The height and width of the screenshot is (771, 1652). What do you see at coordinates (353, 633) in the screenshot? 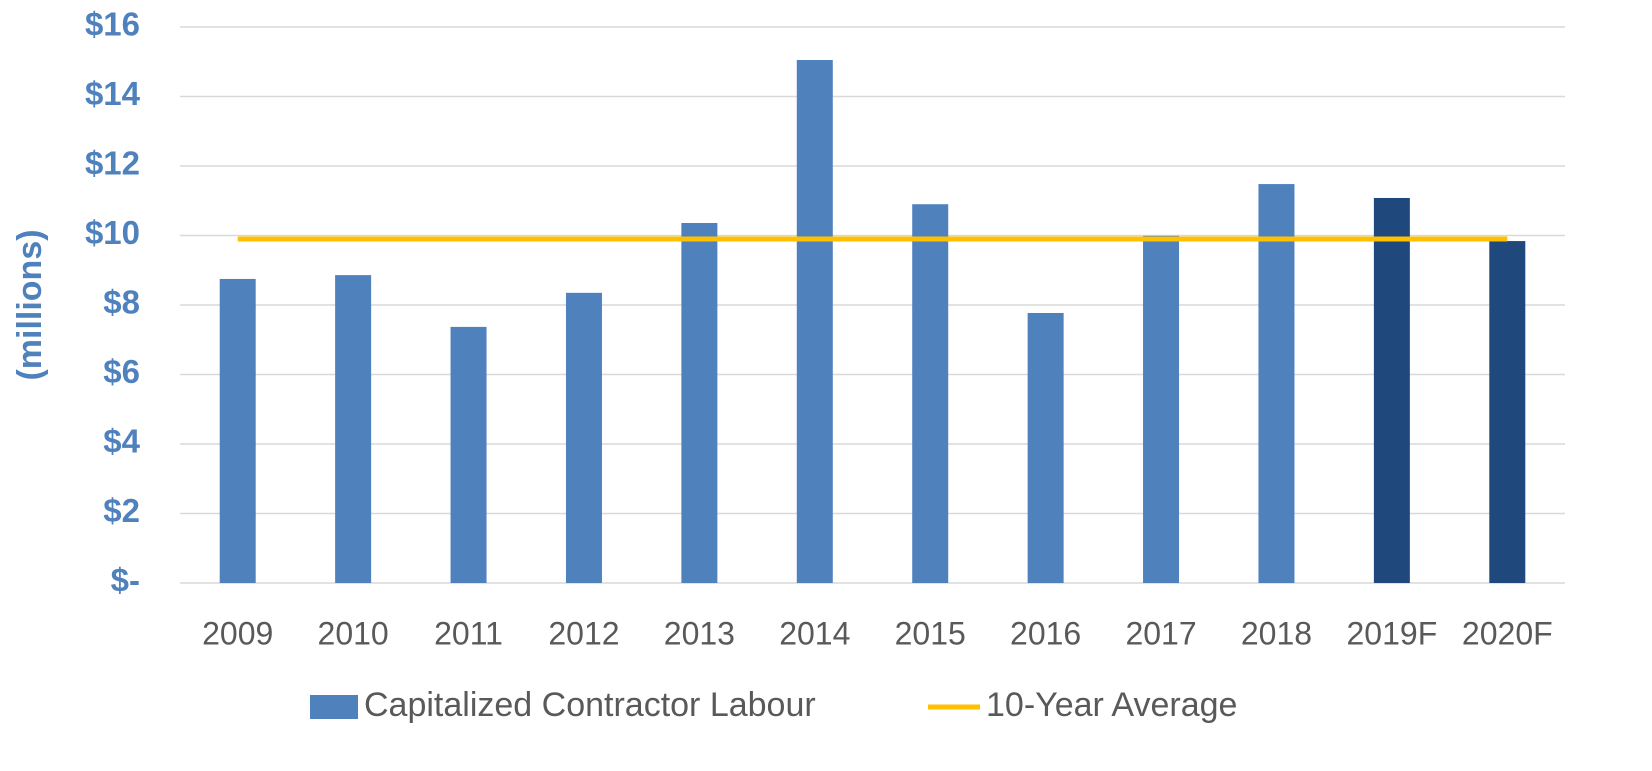
I see `x-tick-label: 2010` at bounding box center [353, 633].